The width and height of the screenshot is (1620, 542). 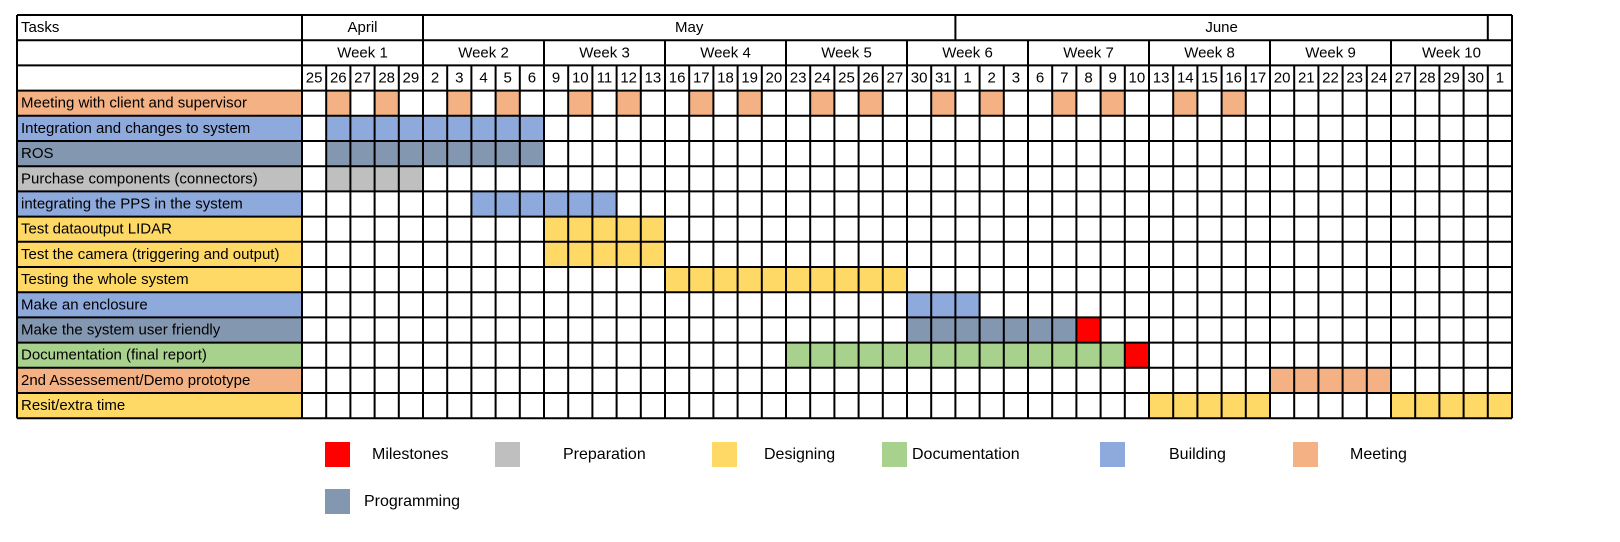 I want to click on task-name: Make the system user friendly, so click(x=121, y=330).